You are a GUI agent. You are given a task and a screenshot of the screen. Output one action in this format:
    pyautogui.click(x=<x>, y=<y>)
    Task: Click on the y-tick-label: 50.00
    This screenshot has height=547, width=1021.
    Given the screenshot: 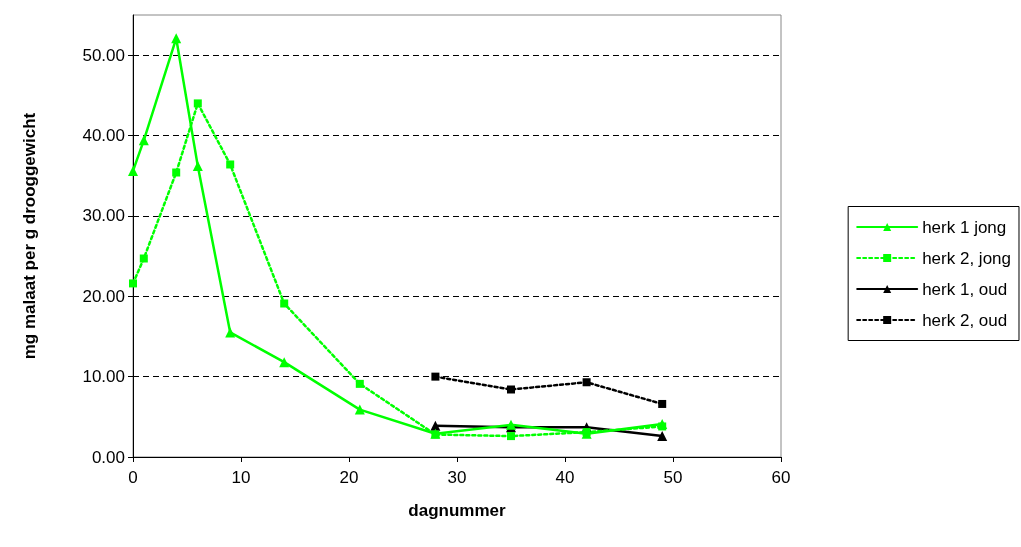 What is the action you would take?
    pyautogui.click(x=103, y=55)
    